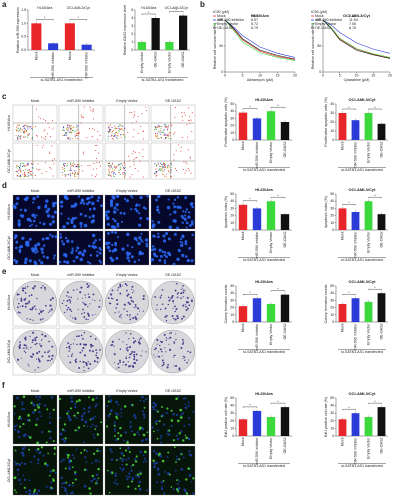  What do you see at coordinates (362, 466) in the screenshot?
I see `x-axis-title: si-SATB1-AS1 transfected` at bounding box center [362, 466].